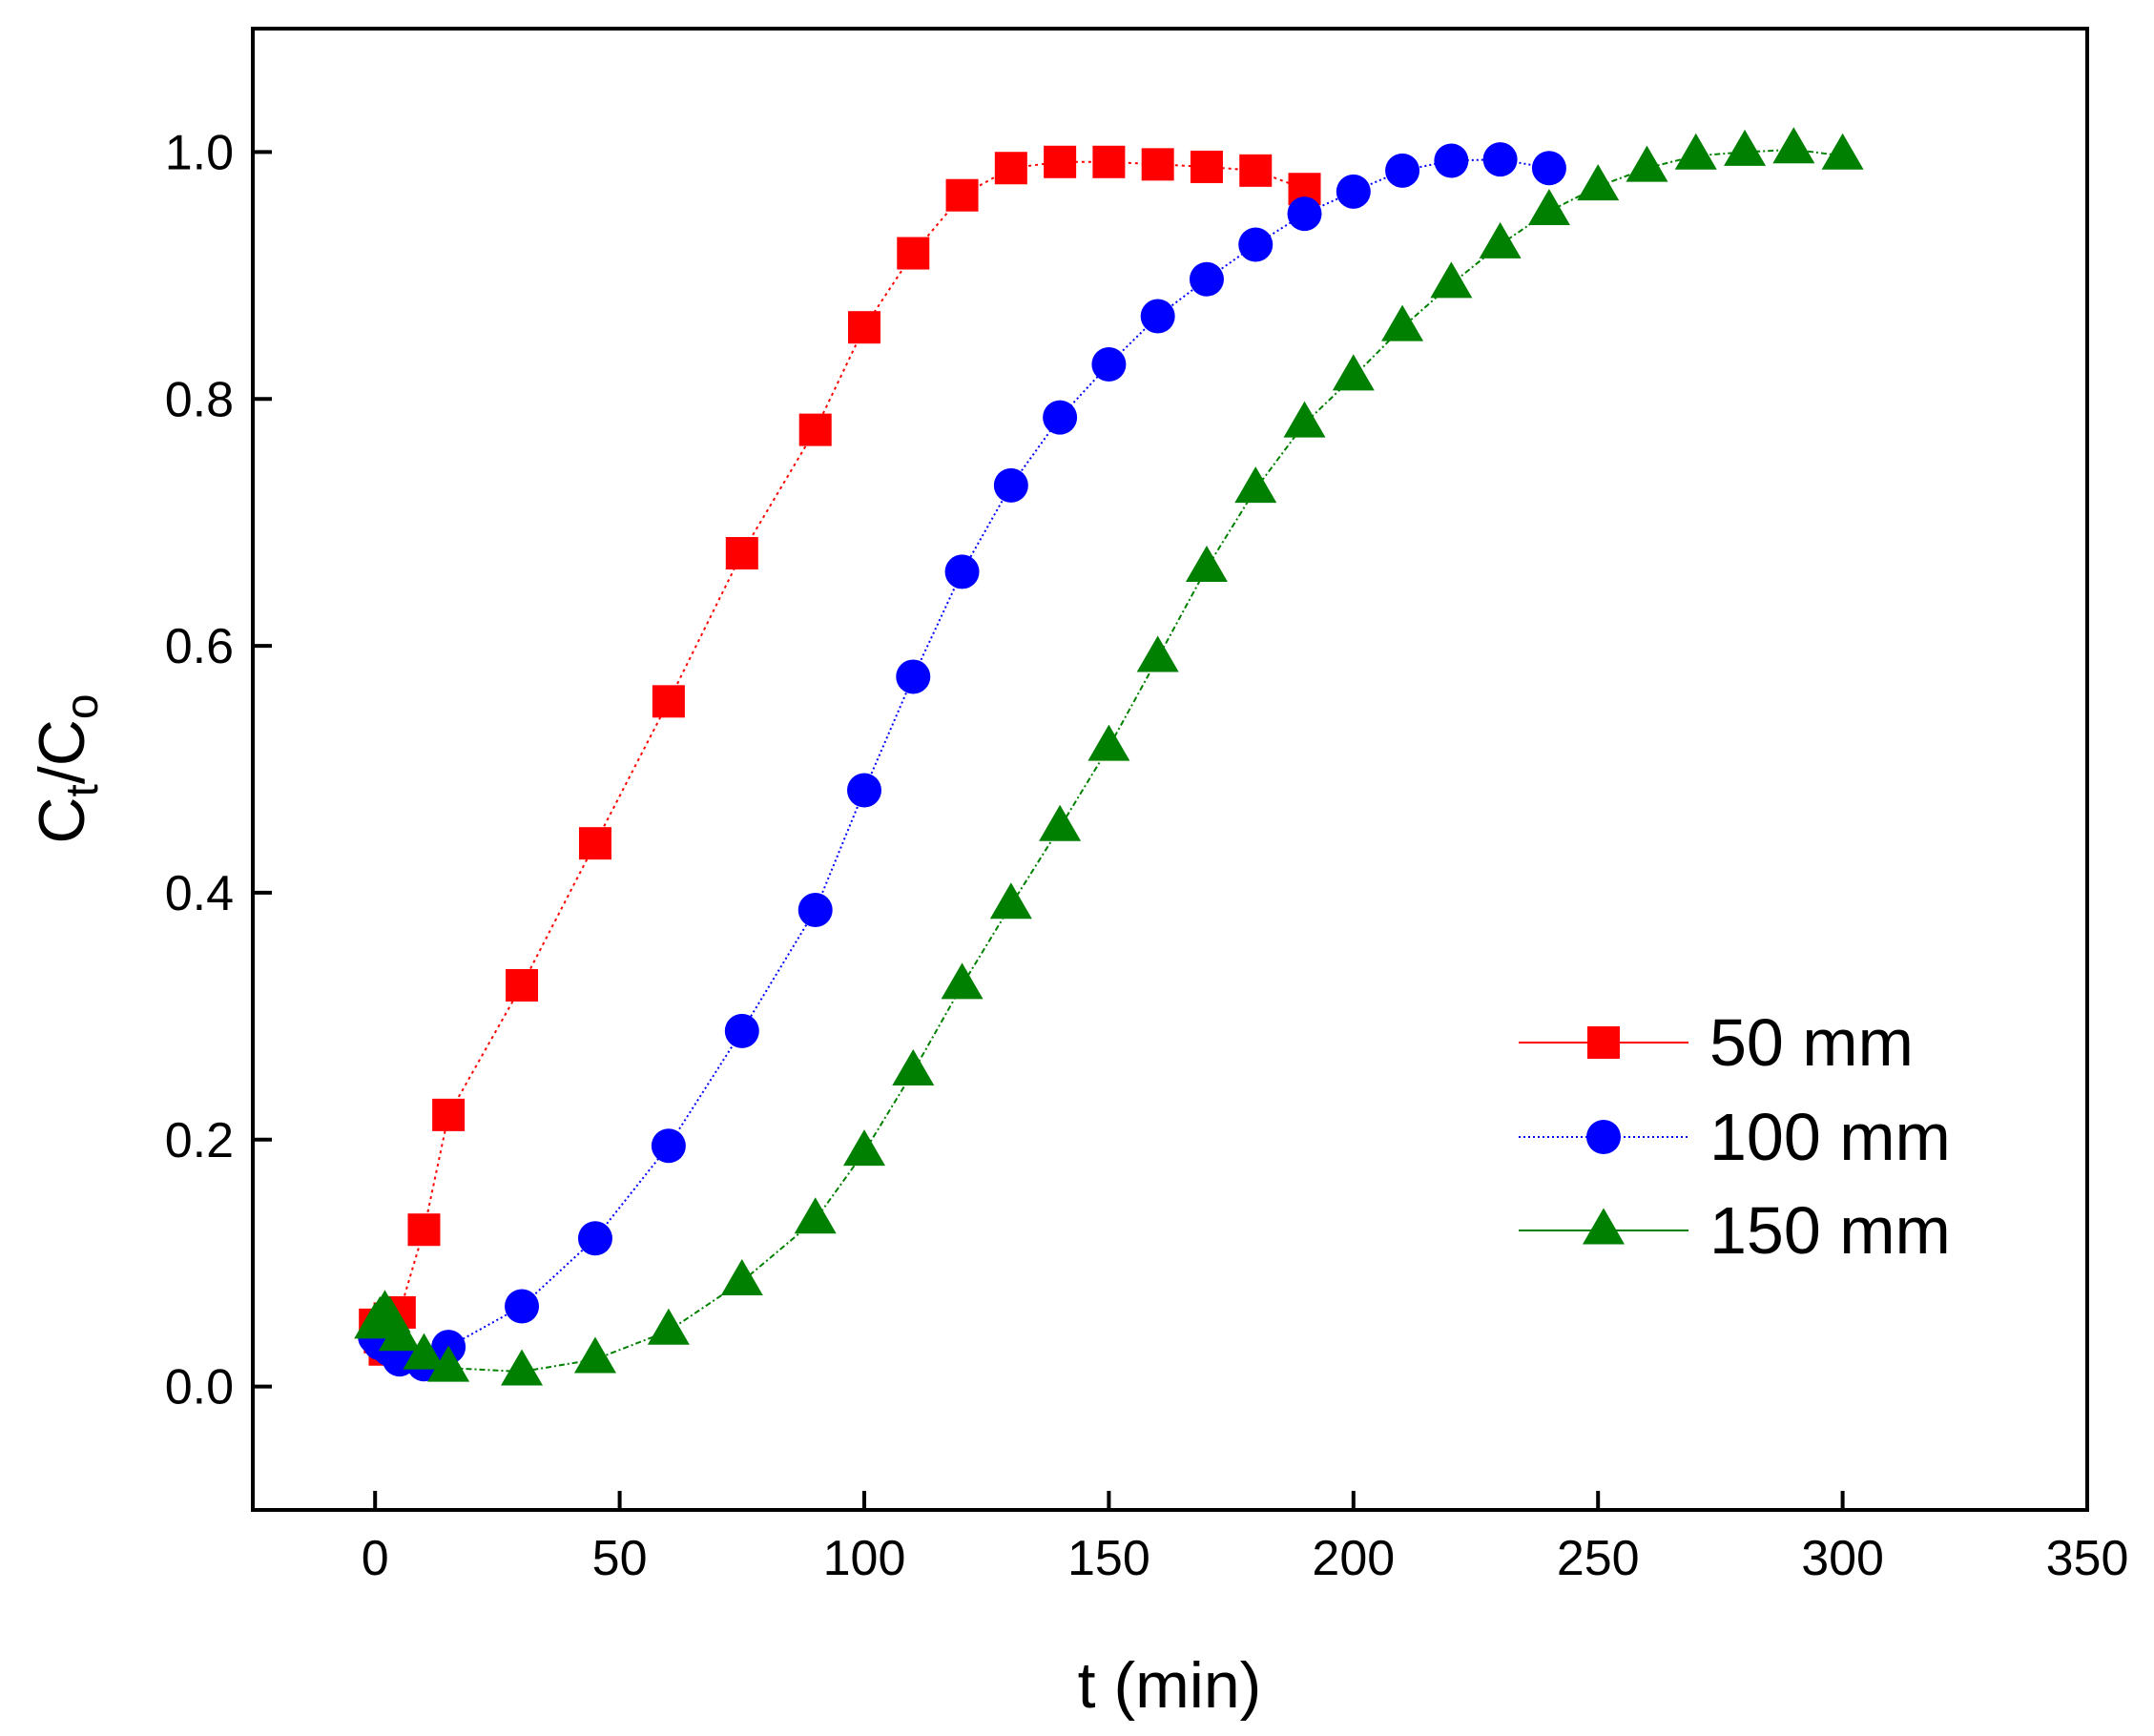 This screenshot has height=1736, width=2154. I want to click on y-tick-label: 0.6, so click(199, 646).